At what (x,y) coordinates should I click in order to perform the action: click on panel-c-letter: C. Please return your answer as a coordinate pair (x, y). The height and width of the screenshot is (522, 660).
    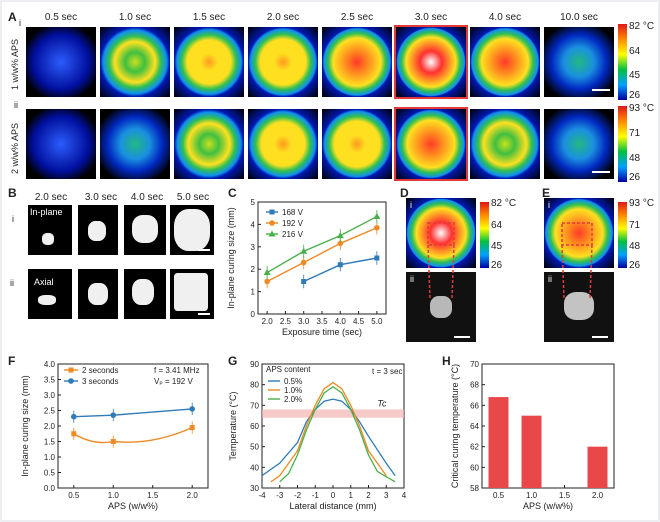
    Looking at the image, I should click on (232, 193).